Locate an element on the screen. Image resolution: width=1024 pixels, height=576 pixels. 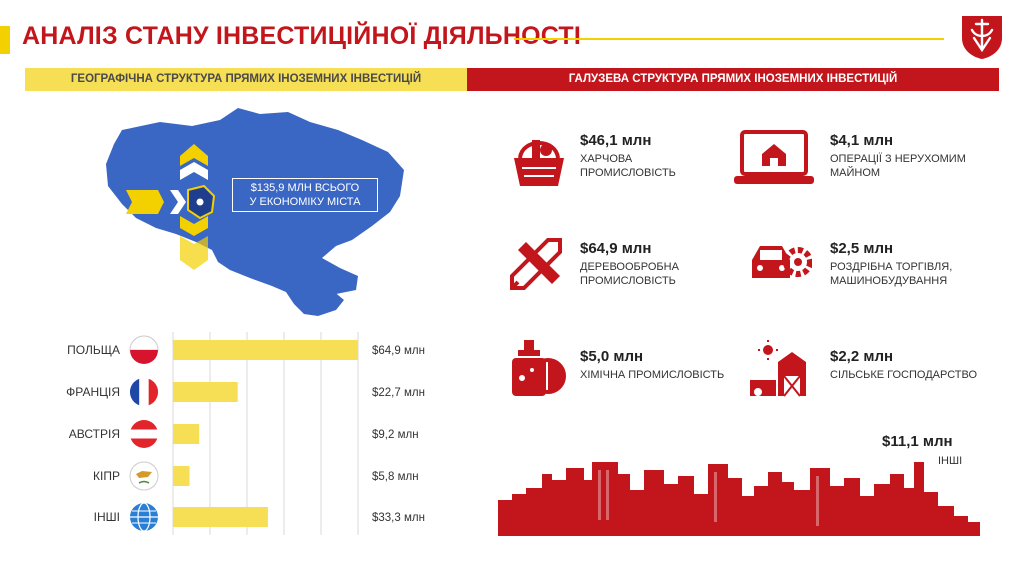
globe-icon is located at coordinates (144, 517).